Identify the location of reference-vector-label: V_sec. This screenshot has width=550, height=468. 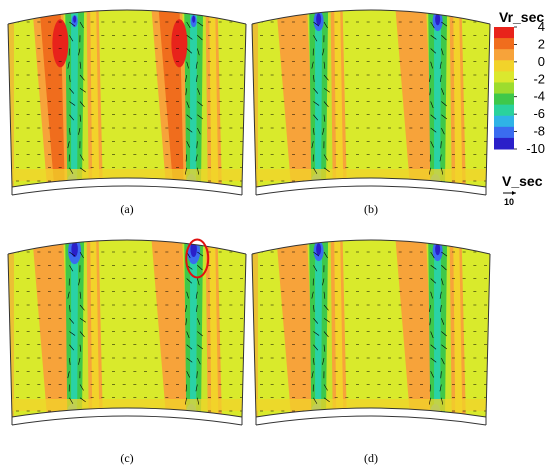
(522, 181).